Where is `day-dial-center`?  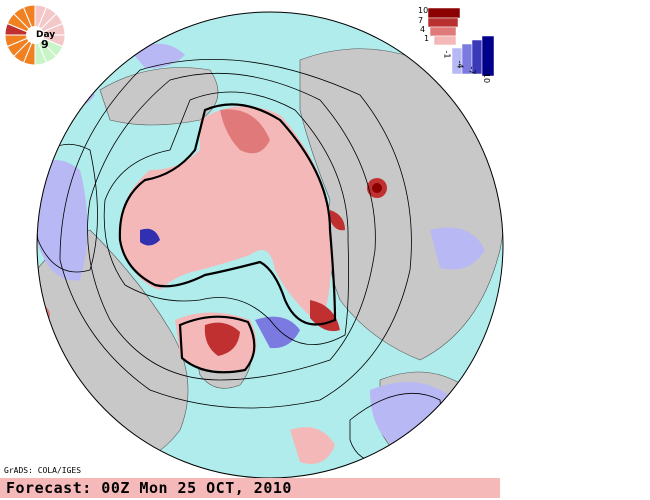
day-dial-center is located at coordinates (35, 35).